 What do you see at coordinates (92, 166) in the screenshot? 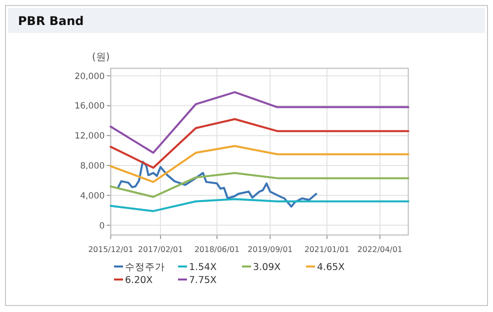
I see `y-tick-label: 8,000` at bounding box center [92, 166].